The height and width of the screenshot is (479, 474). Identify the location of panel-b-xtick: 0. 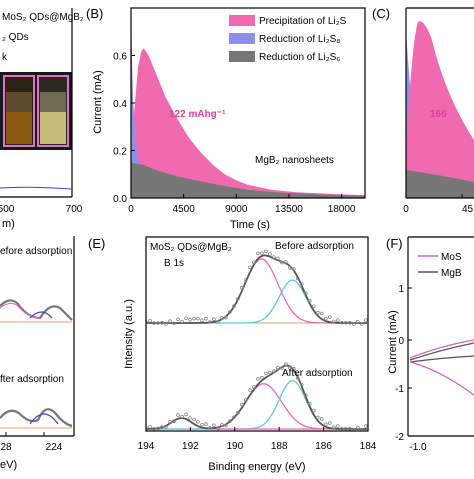
(131, 209).